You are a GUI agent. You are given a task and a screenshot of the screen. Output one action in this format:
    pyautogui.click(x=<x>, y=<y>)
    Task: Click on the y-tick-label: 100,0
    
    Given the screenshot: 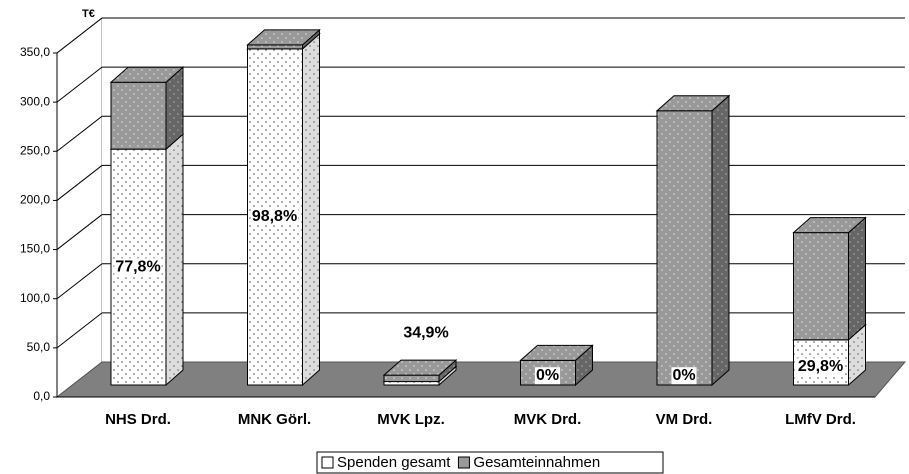 What is the action you would take?
    pyautogui.click(x=35, y=298)
    